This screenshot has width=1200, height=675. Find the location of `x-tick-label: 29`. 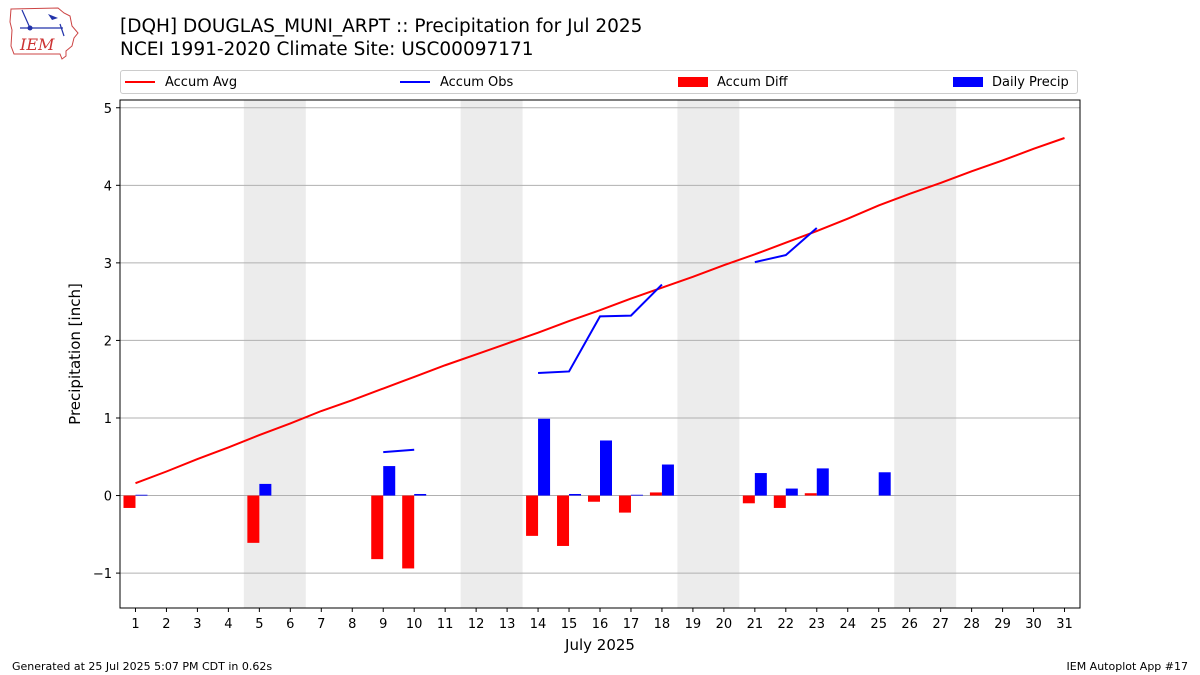

x-tick-label: 29 is located at coordinates (1002, 624).